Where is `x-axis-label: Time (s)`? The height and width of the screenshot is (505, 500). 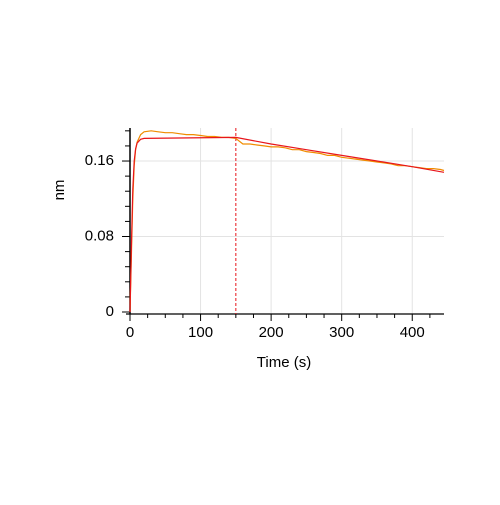
x-axis-label: Time (s) is located at coordinates (284, 362).